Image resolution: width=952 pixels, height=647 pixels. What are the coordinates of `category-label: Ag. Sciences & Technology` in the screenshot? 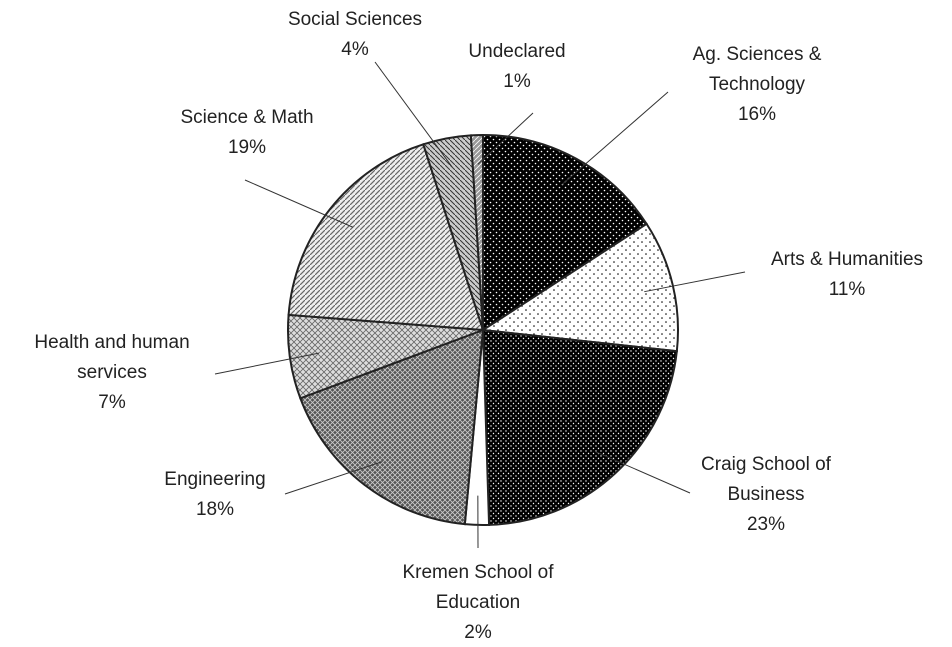 It's located at (757, 69).